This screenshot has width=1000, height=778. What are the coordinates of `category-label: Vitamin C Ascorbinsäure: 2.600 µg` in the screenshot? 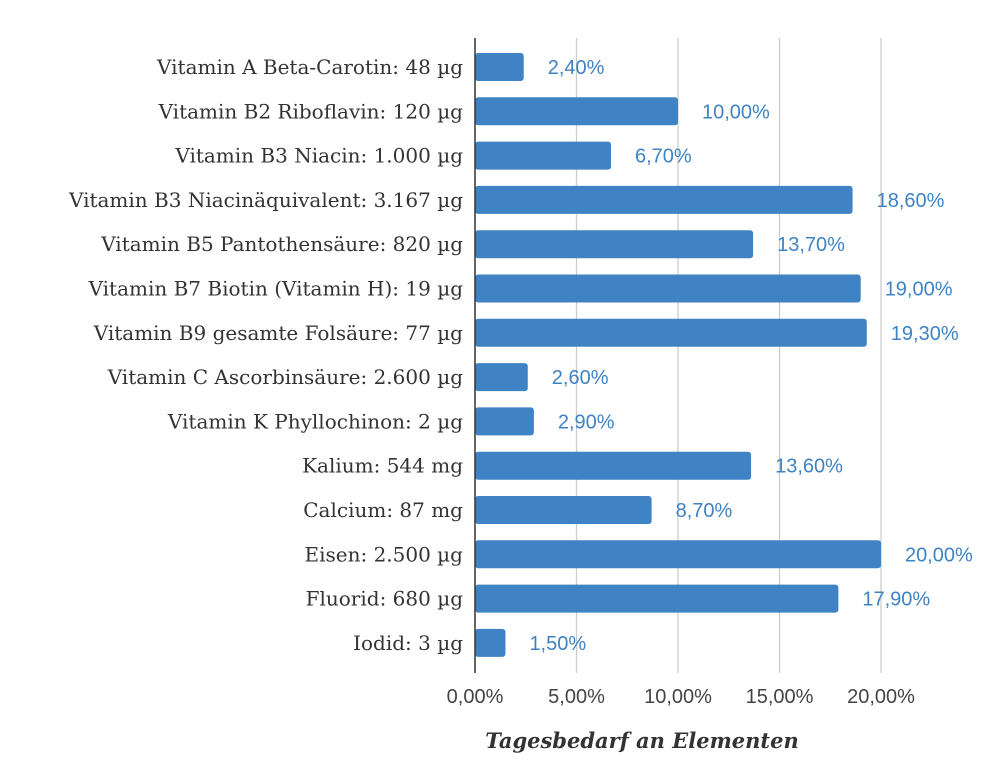 It's located at (285, 377).